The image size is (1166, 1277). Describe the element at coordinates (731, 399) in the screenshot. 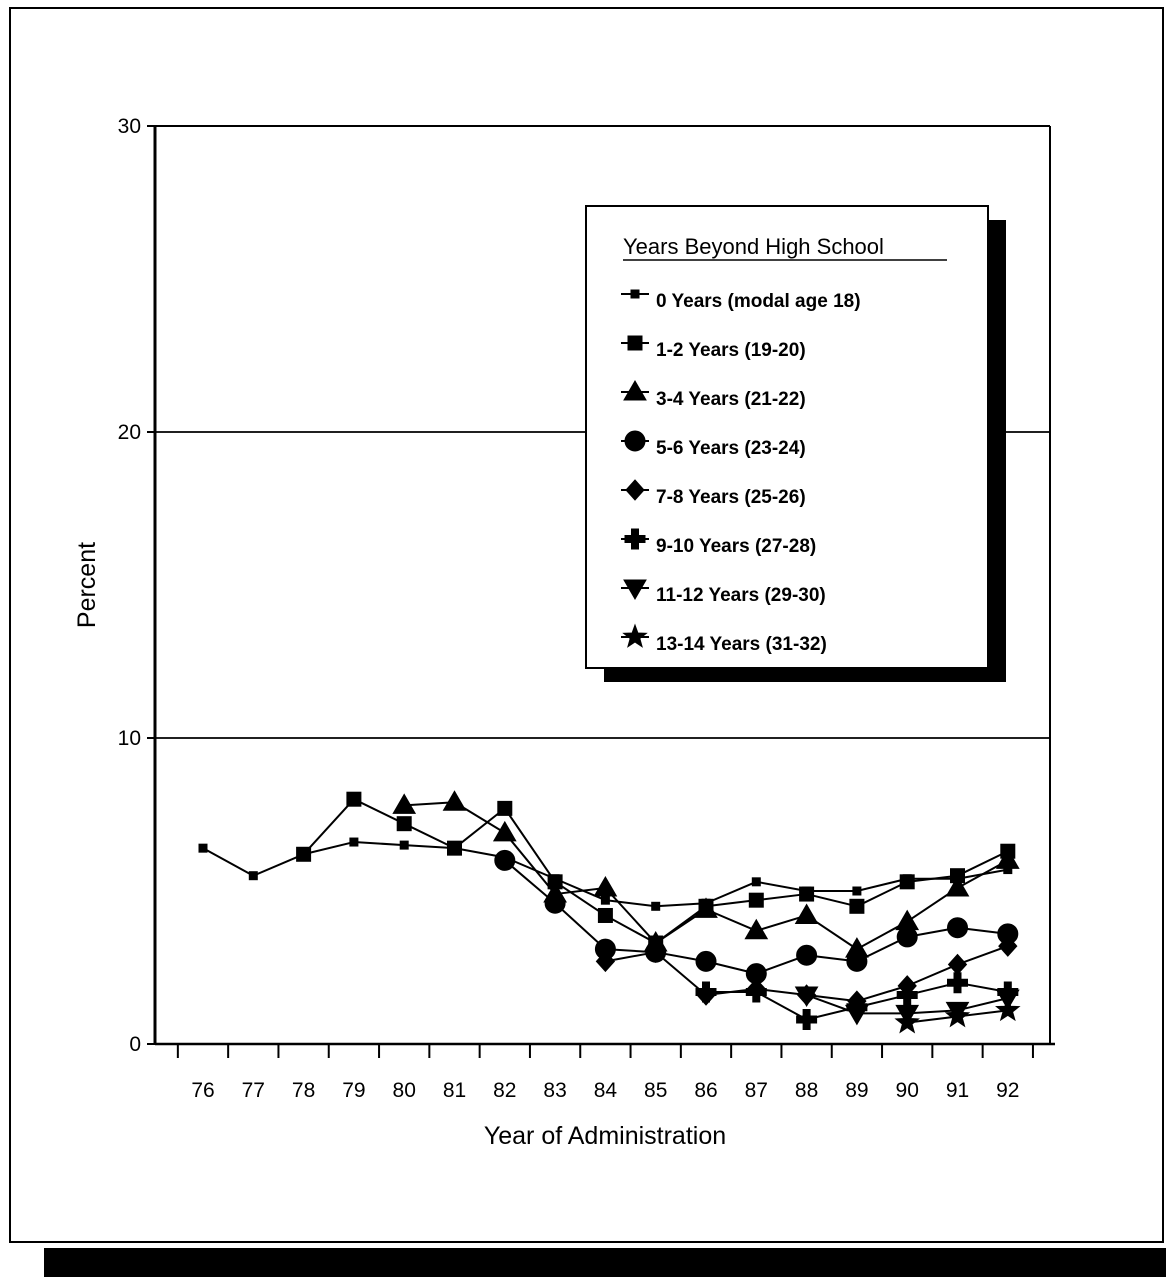

I see `legend-label: 3-4 Years (21-22)` at that location.